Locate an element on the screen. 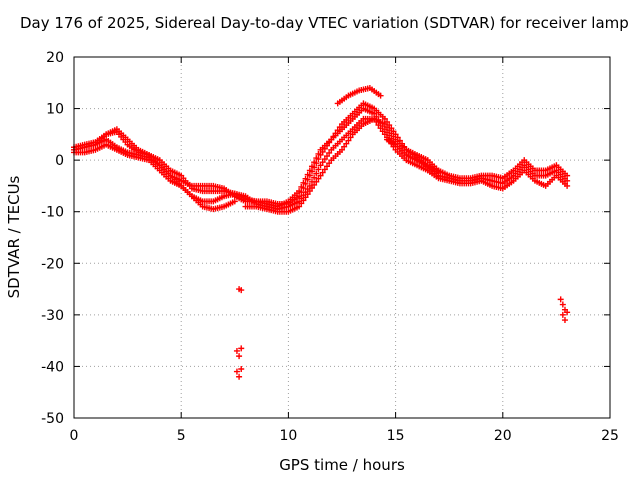 The image size is (640, 480). x-tick-label: 10 is located at coordinates (288, 436).